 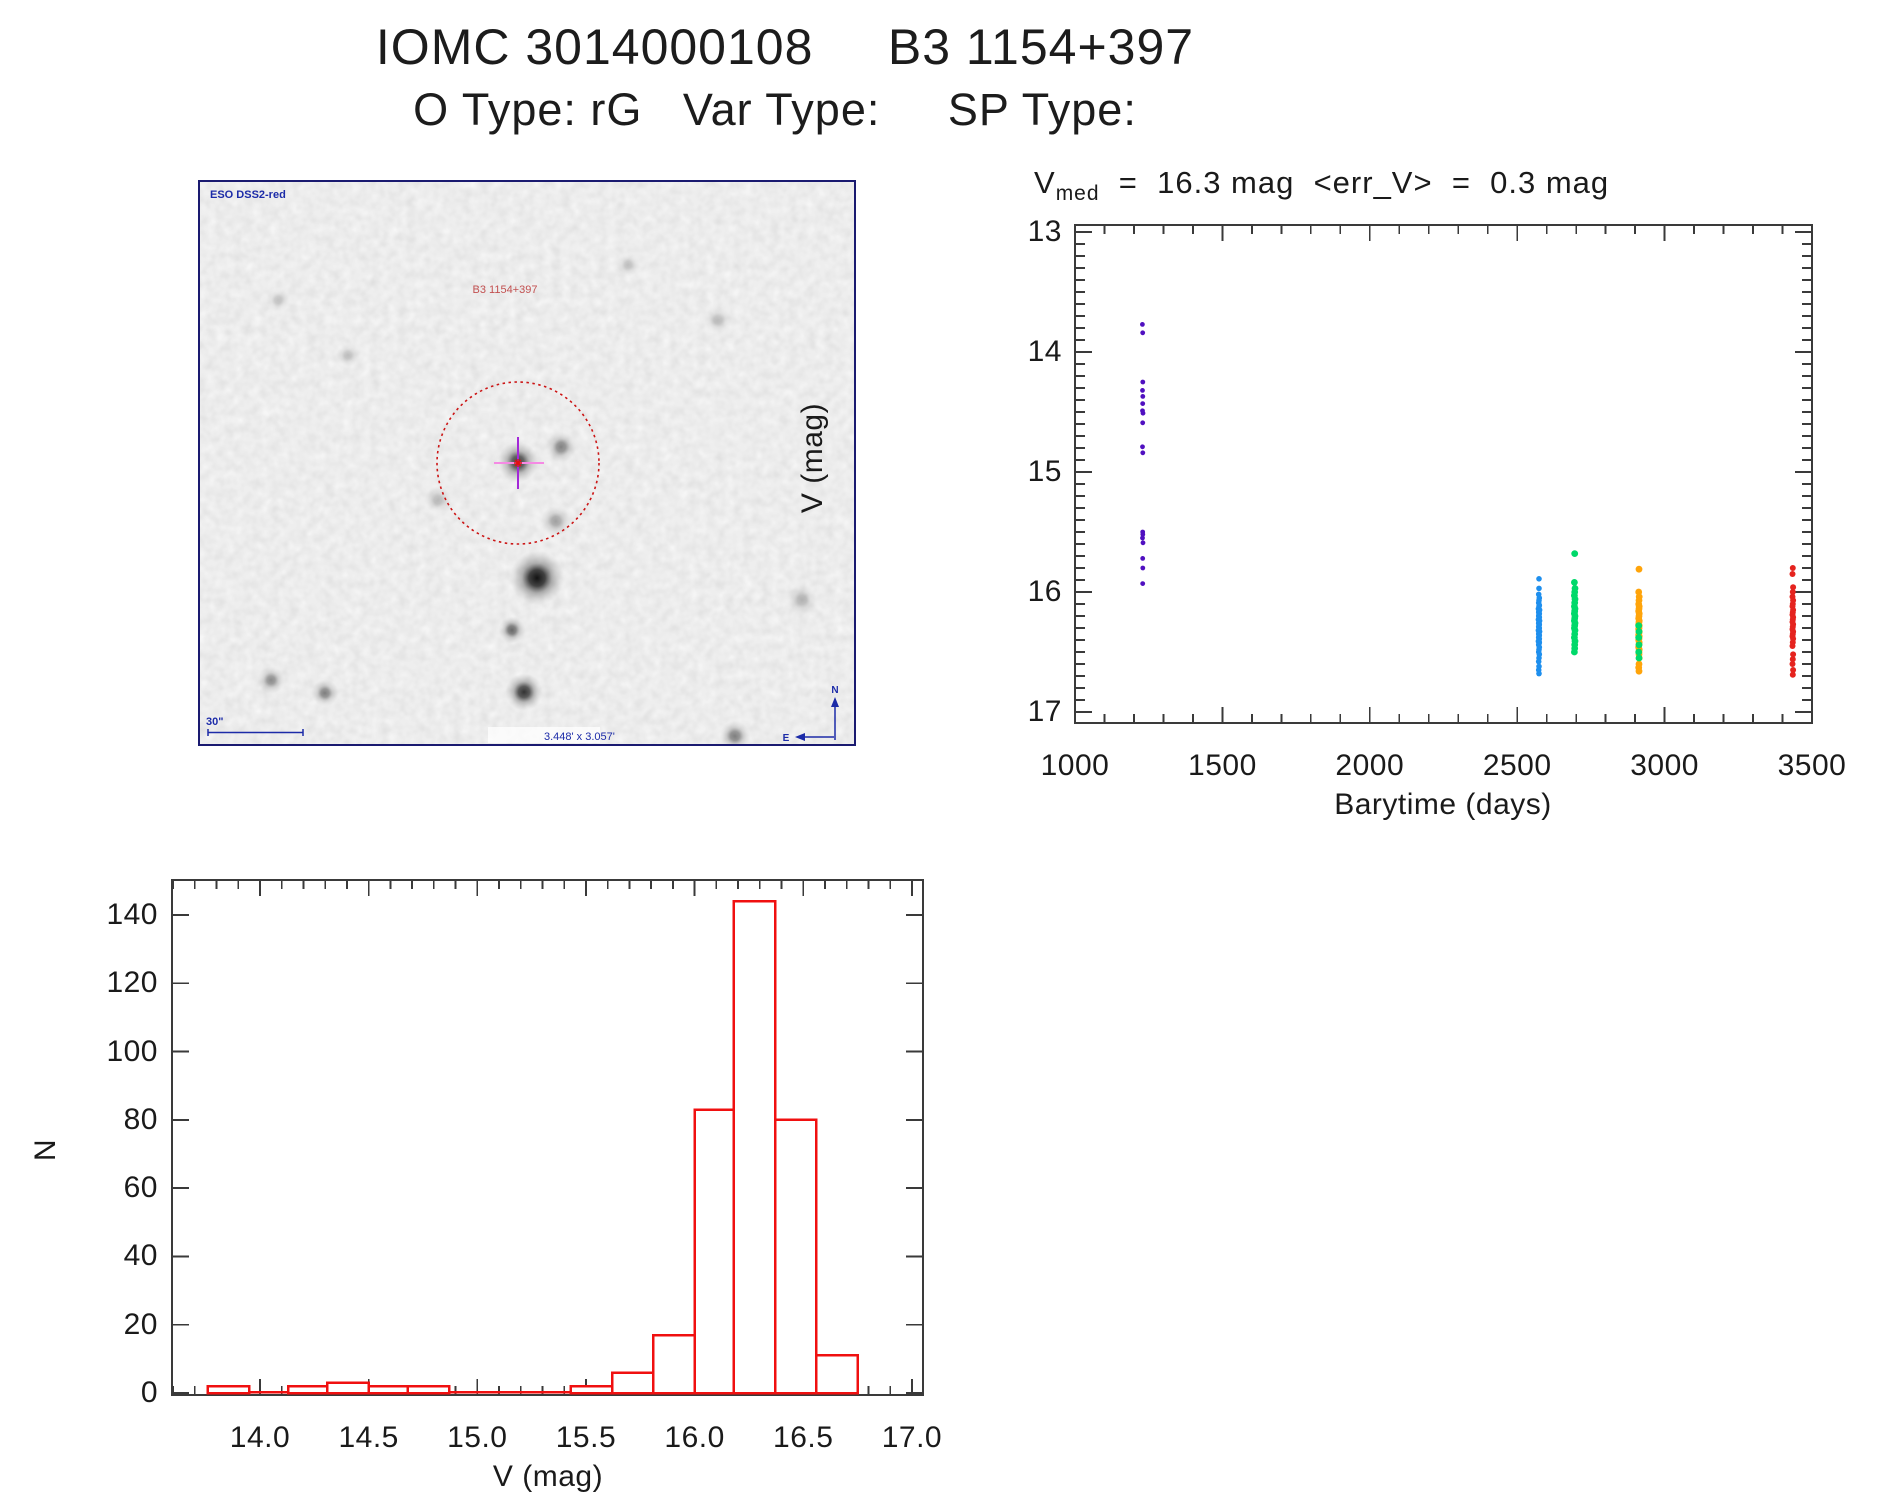 What do you see at coordinates (1812, 765) in the screenshot?
I see `lightcurve-x-tick-label: 3500` at bounding box center [1812, 765].